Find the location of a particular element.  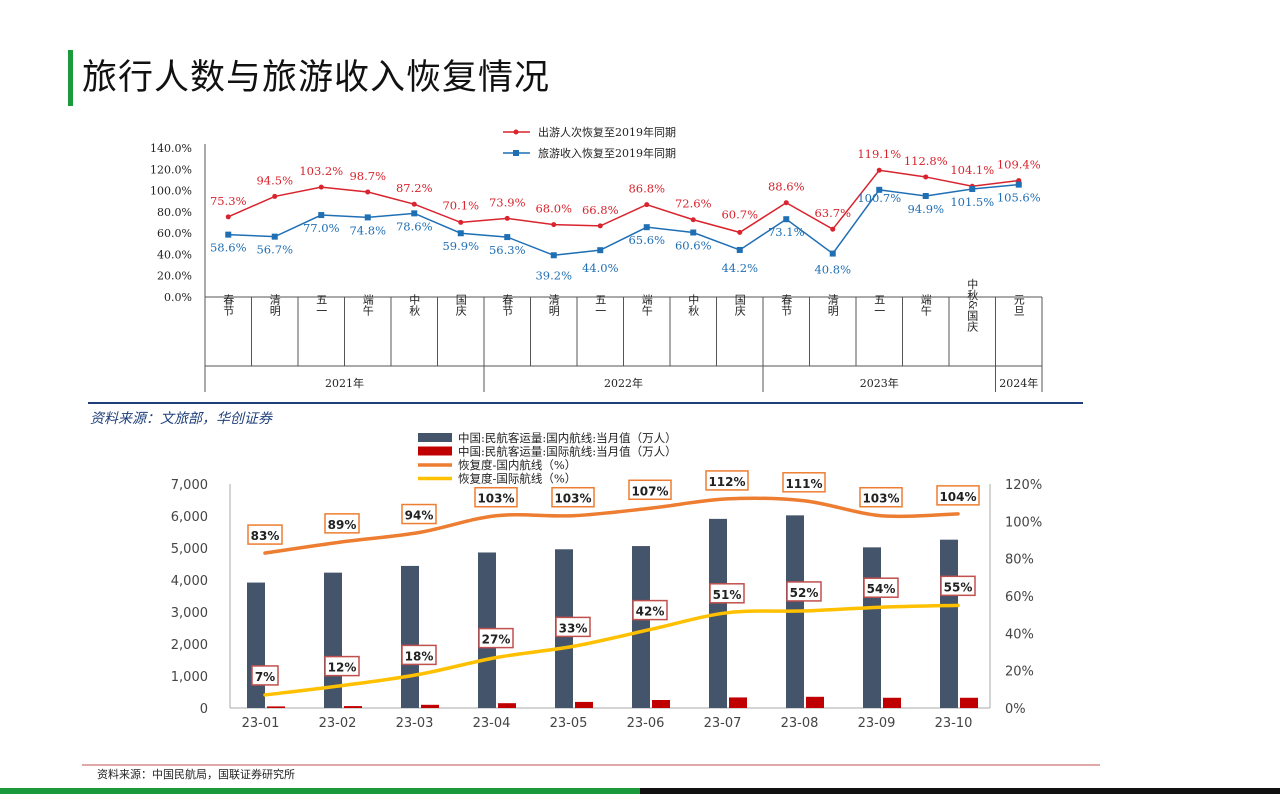

c1-y-tick-label: 60.0% is located at coordinates (174, 233).